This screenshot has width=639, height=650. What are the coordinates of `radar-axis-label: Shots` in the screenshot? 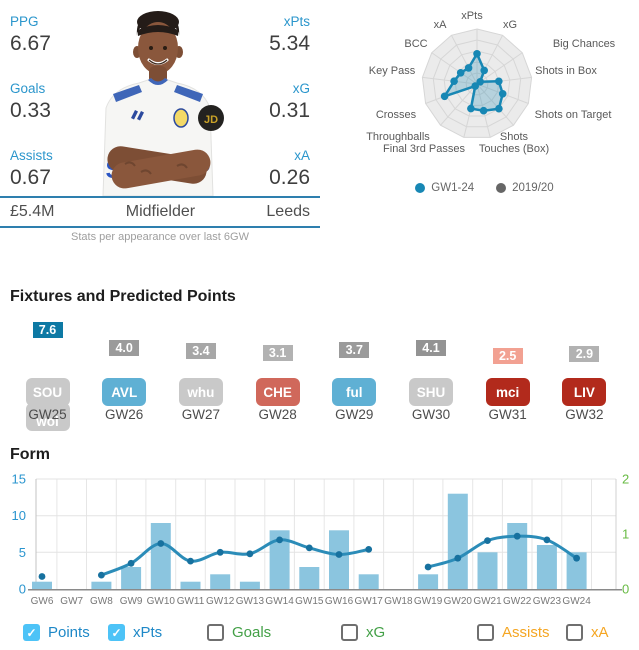 It's located at (514, 137).